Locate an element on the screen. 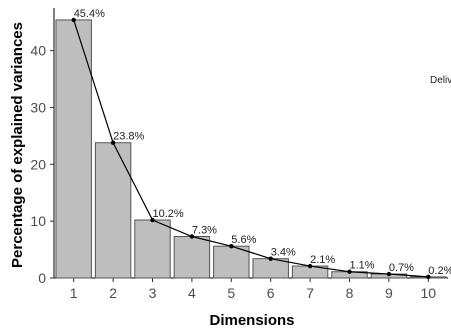 The height and width of the screenshot is (329, 451). bar-value-label: 23.8% is located at coordinates (128, 137).